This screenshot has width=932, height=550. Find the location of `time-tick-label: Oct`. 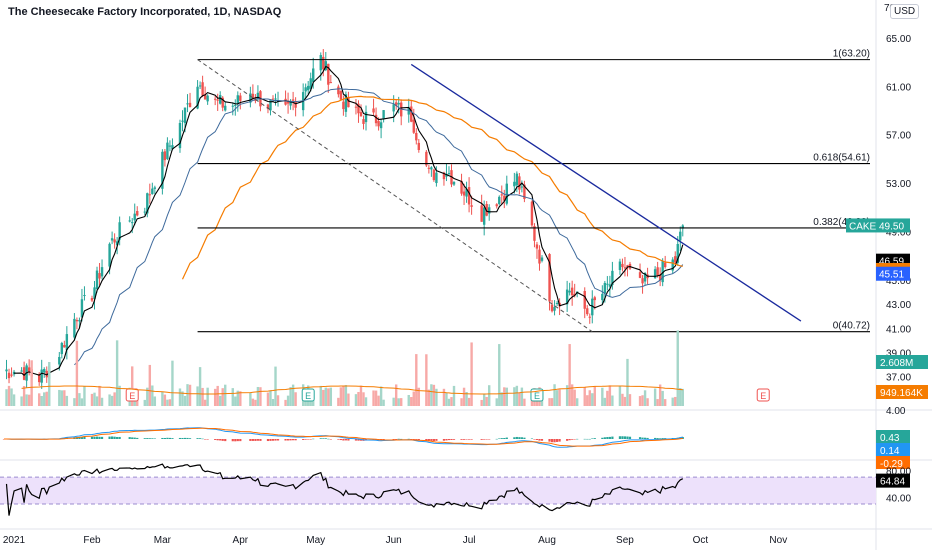

time-tick-label: Oct is located at coordinates (701, 540).